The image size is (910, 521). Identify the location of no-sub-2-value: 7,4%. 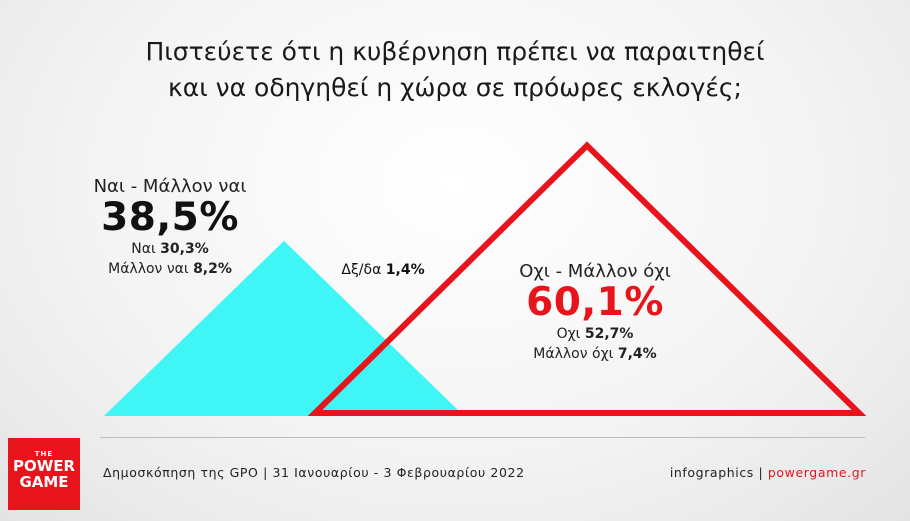
(637, 354).